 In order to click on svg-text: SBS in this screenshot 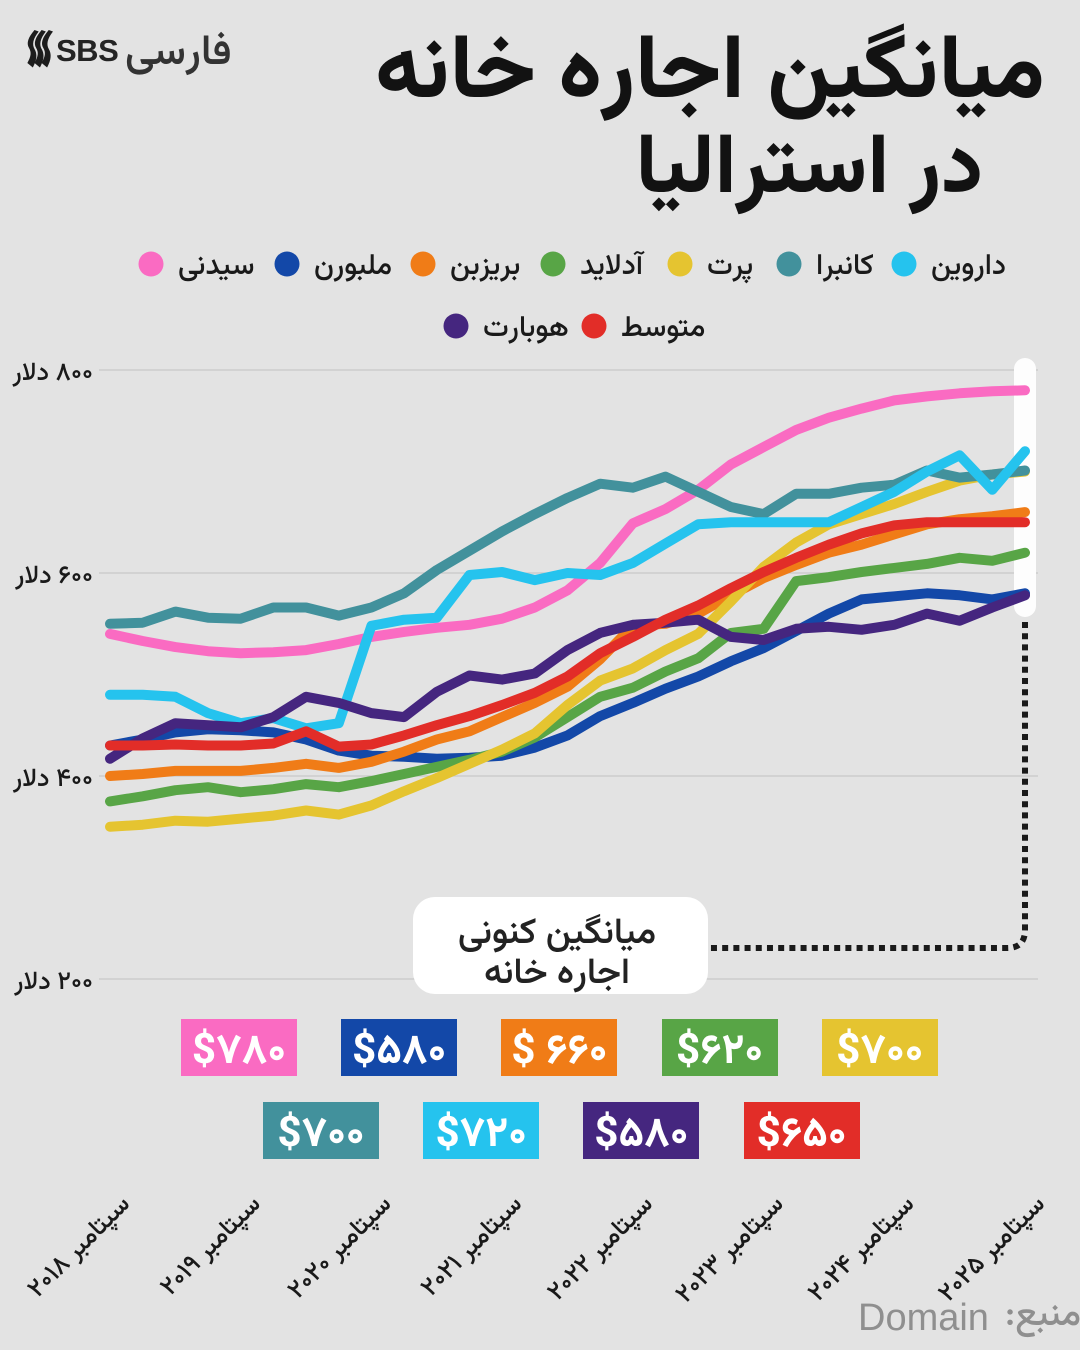, I will do `click(87, 50)`.